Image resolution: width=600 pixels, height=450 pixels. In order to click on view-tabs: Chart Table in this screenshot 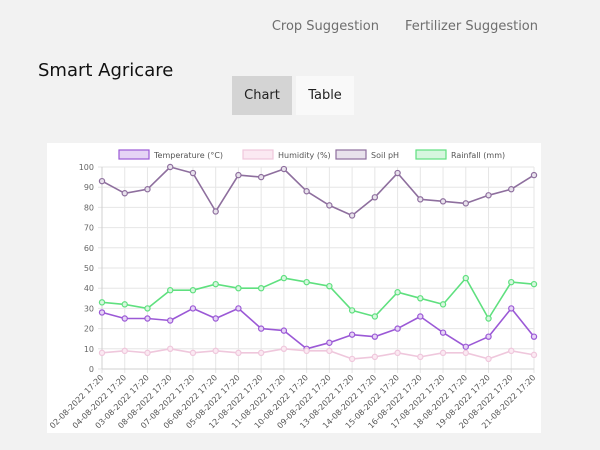, I will do `click(293, 95)`.